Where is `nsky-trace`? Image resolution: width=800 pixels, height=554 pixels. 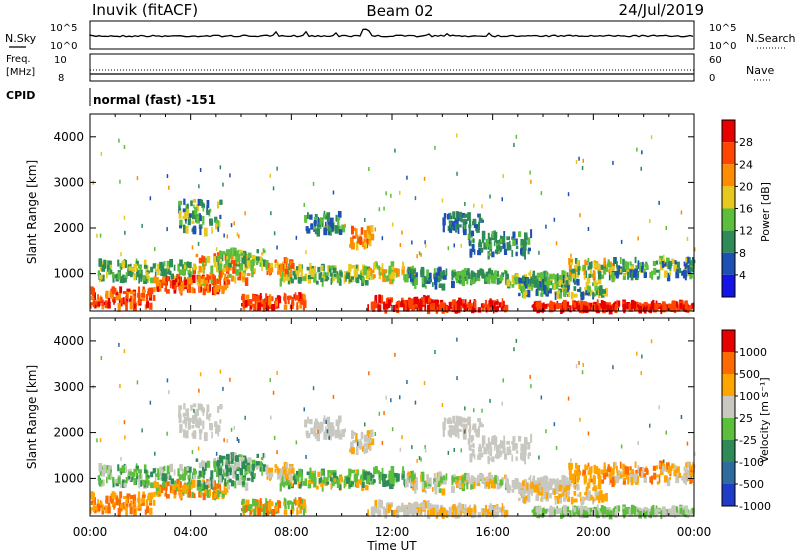
nsky-trace is located at coordinates (391, 33).